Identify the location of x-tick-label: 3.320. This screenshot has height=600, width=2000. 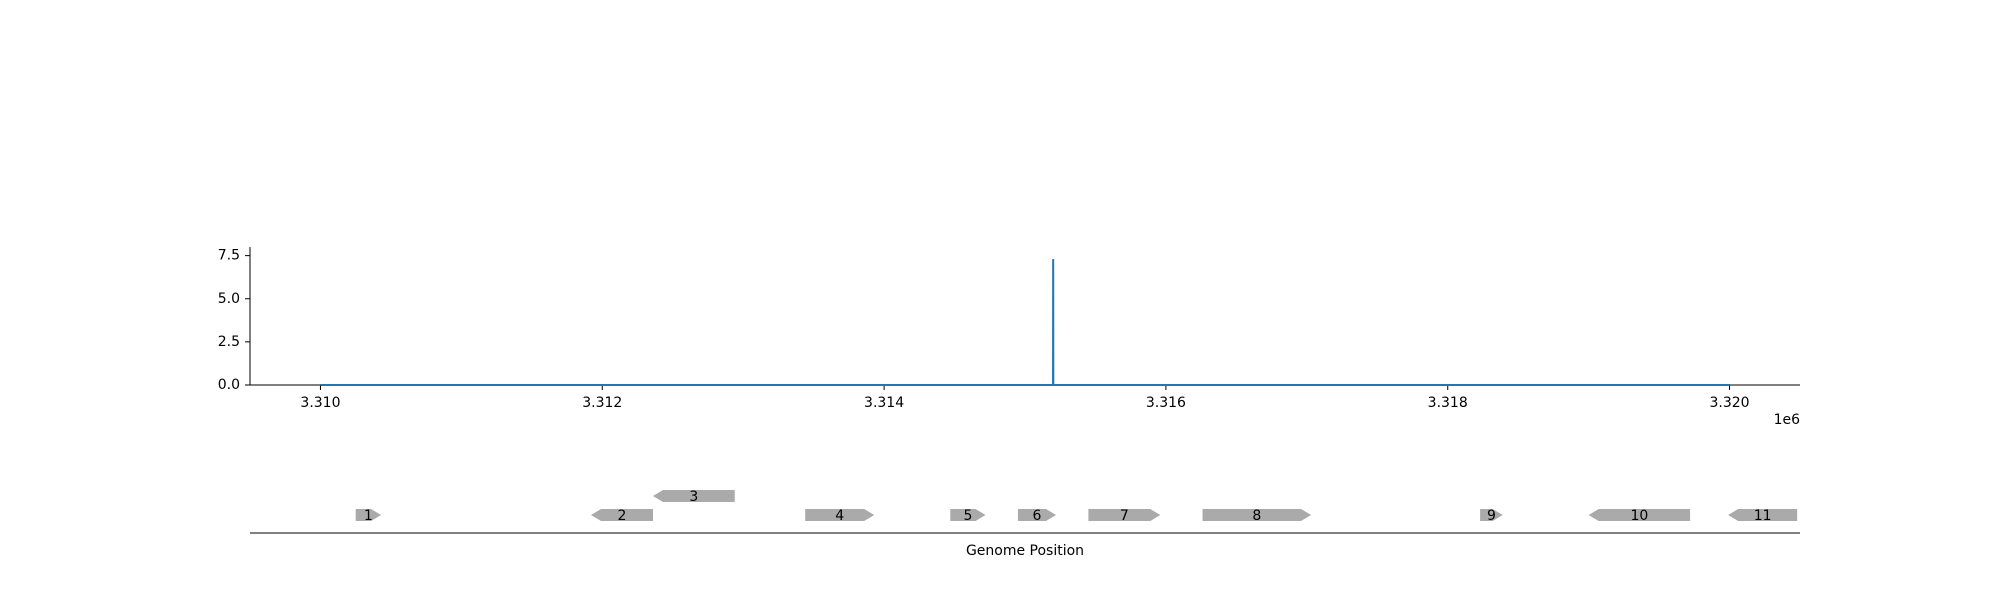
(1729, 403).